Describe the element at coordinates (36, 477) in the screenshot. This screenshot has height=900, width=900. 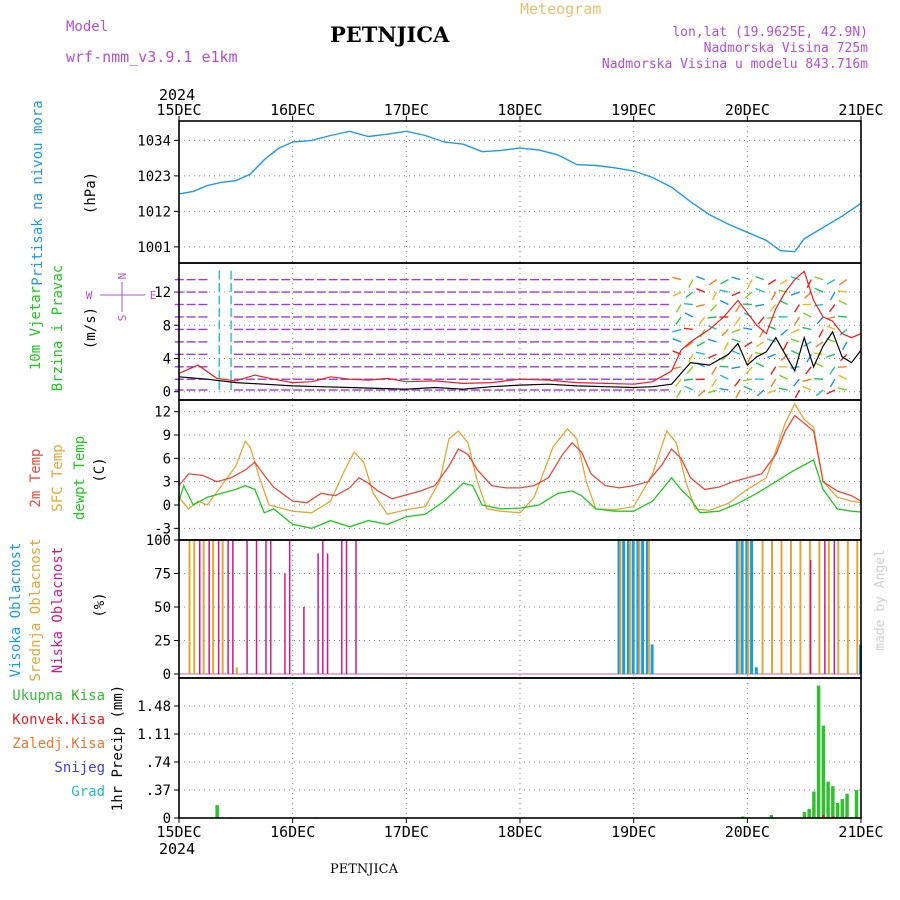
I see `temp2m-title: 2m Temp` at that location.